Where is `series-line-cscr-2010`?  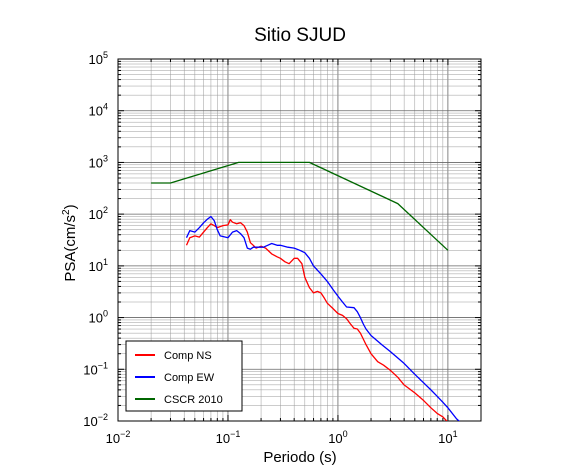 series-line-cscr-2010 is located at coordinates (300, 206).